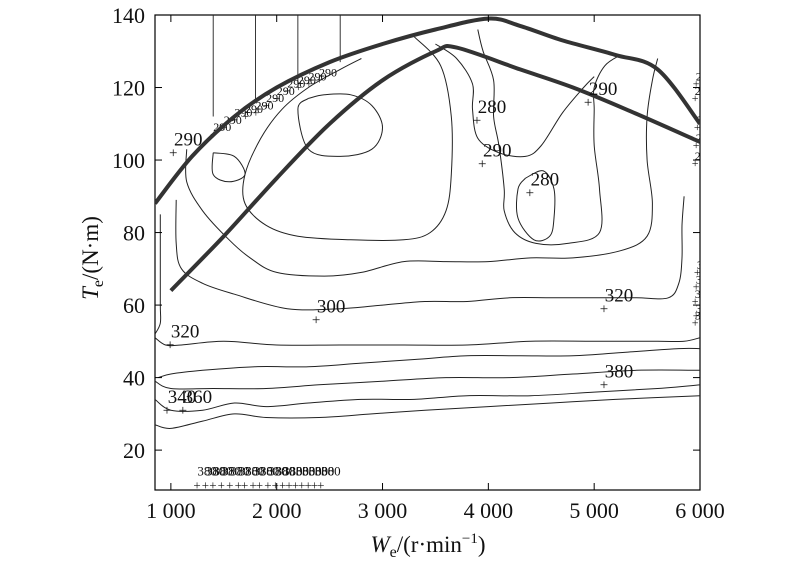 This screenshot has width=800, height=566. Describe the element at coordinates (198, 397) in the screenshot. I see `contour-label: 360` at that location.